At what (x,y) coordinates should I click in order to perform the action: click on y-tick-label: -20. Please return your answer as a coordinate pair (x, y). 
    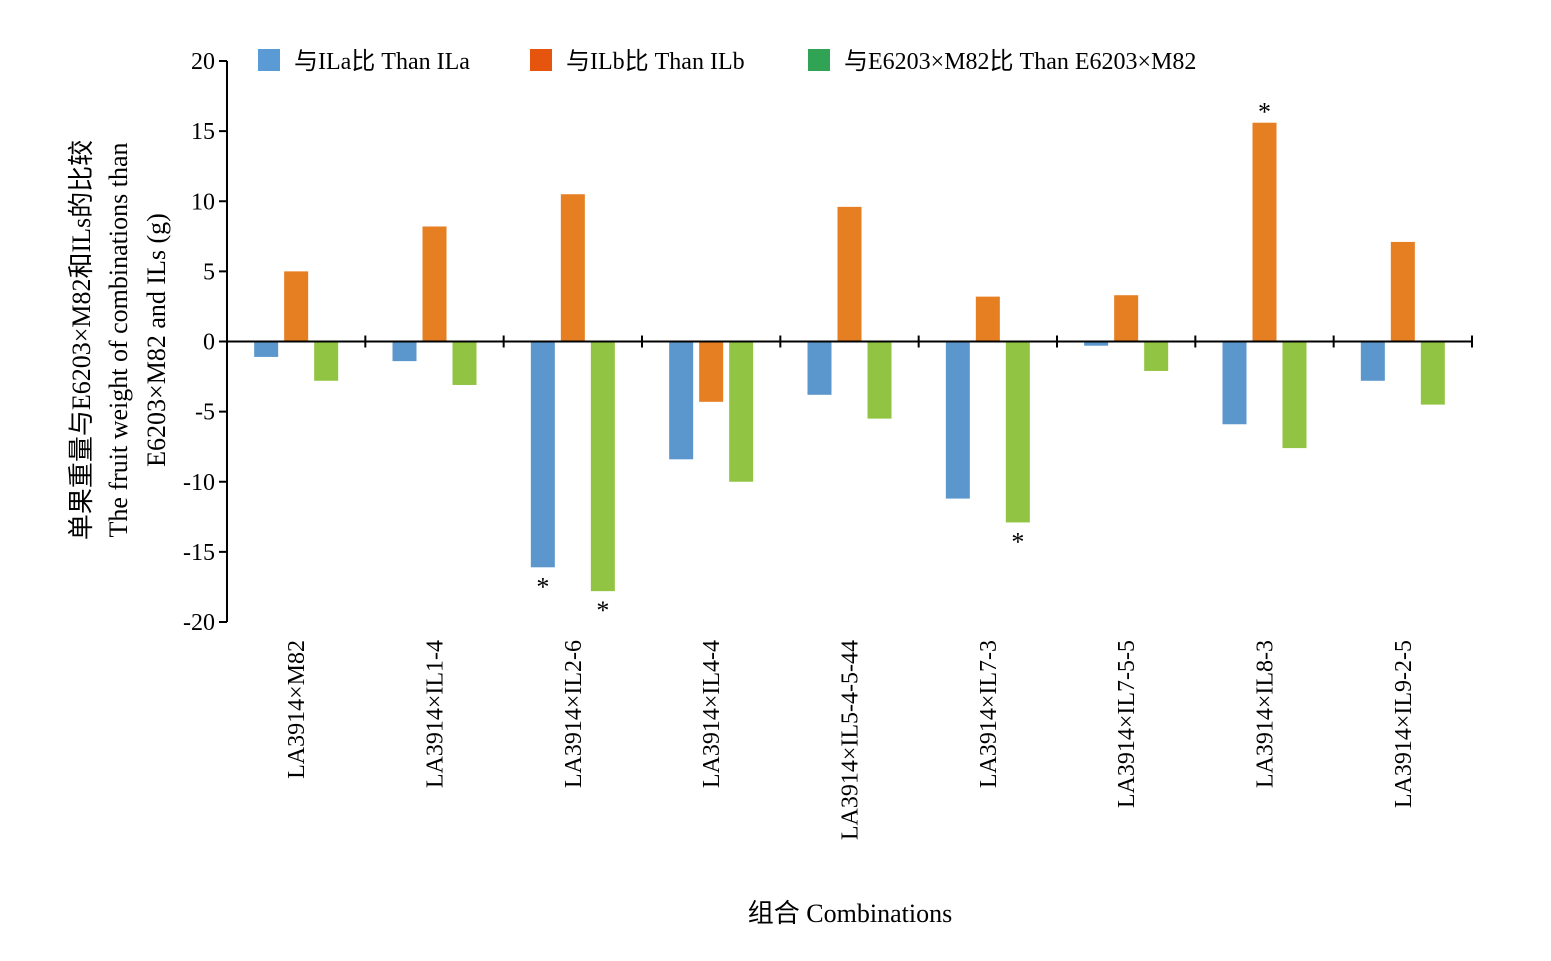
    Looking at the image, I should click on (199, 623).